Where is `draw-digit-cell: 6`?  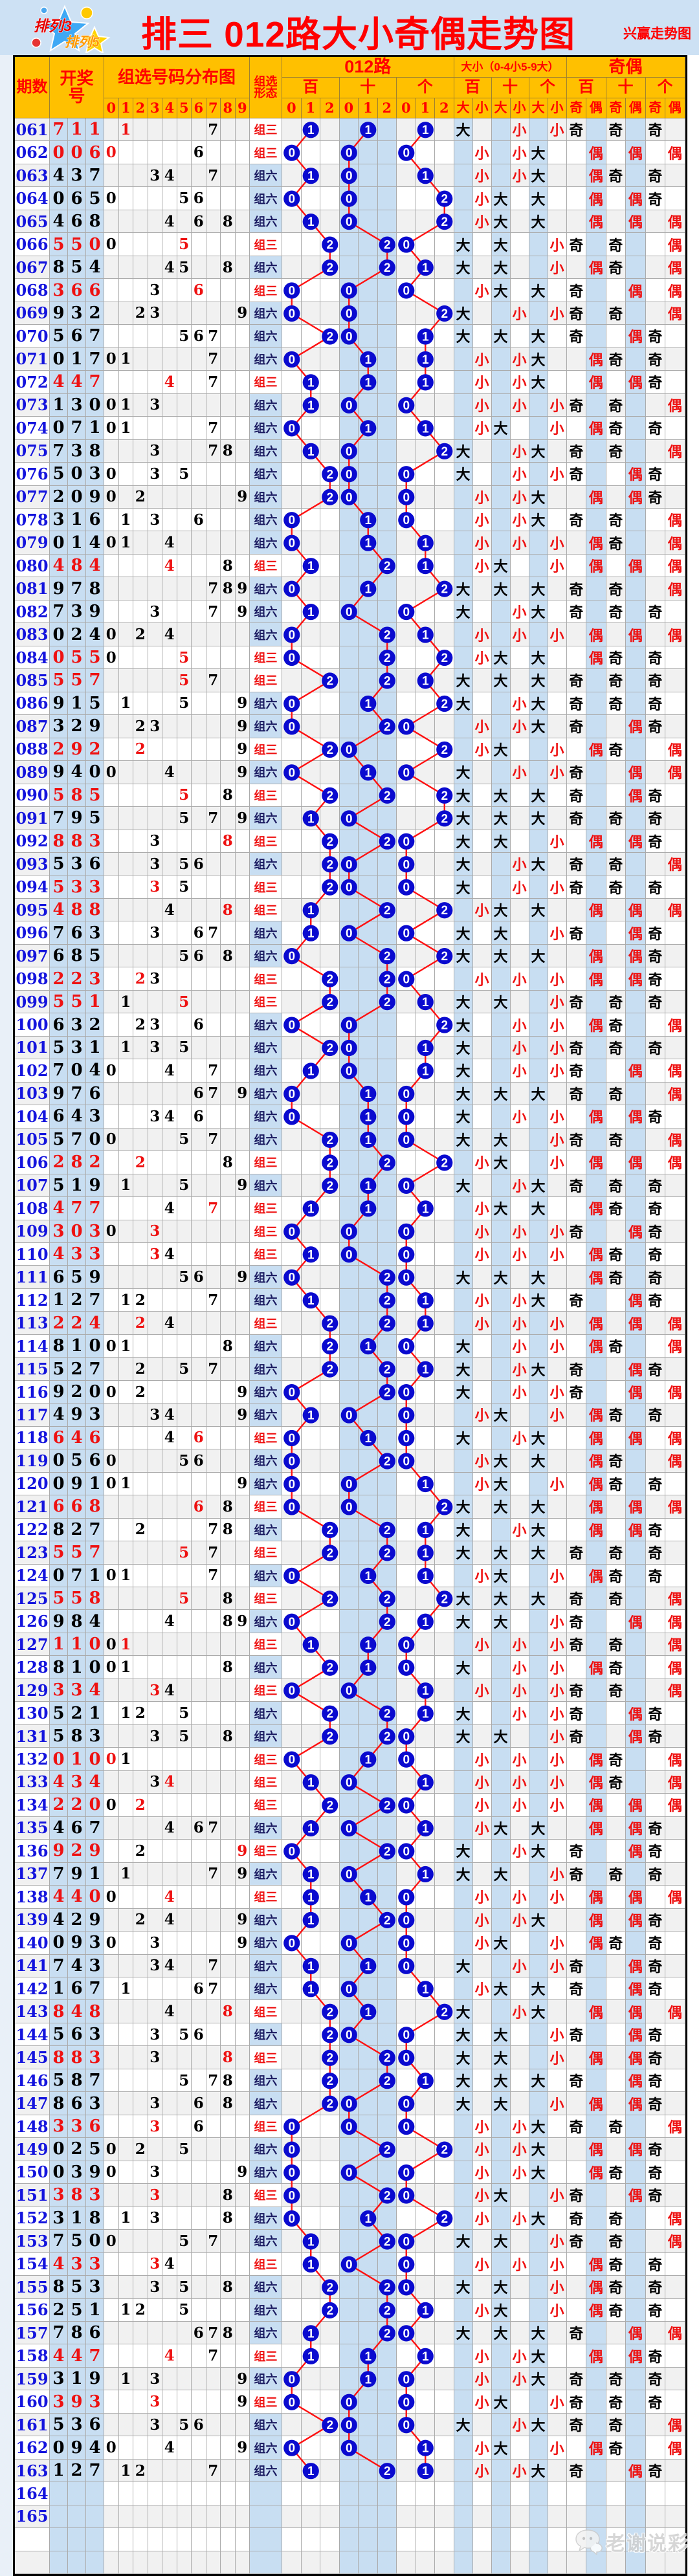 draw-digit-cell: 6 is located at coordinates (95, 1461).